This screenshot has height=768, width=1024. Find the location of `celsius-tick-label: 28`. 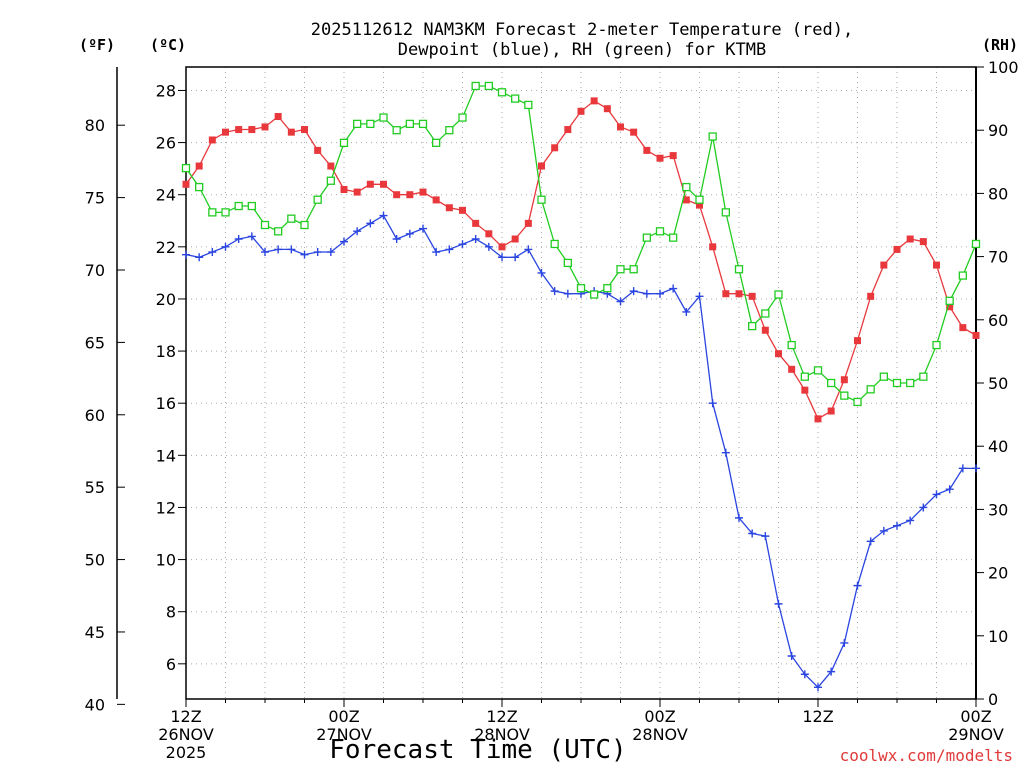

celsius-tick-label: 28 is located at coordinates (166, 90).